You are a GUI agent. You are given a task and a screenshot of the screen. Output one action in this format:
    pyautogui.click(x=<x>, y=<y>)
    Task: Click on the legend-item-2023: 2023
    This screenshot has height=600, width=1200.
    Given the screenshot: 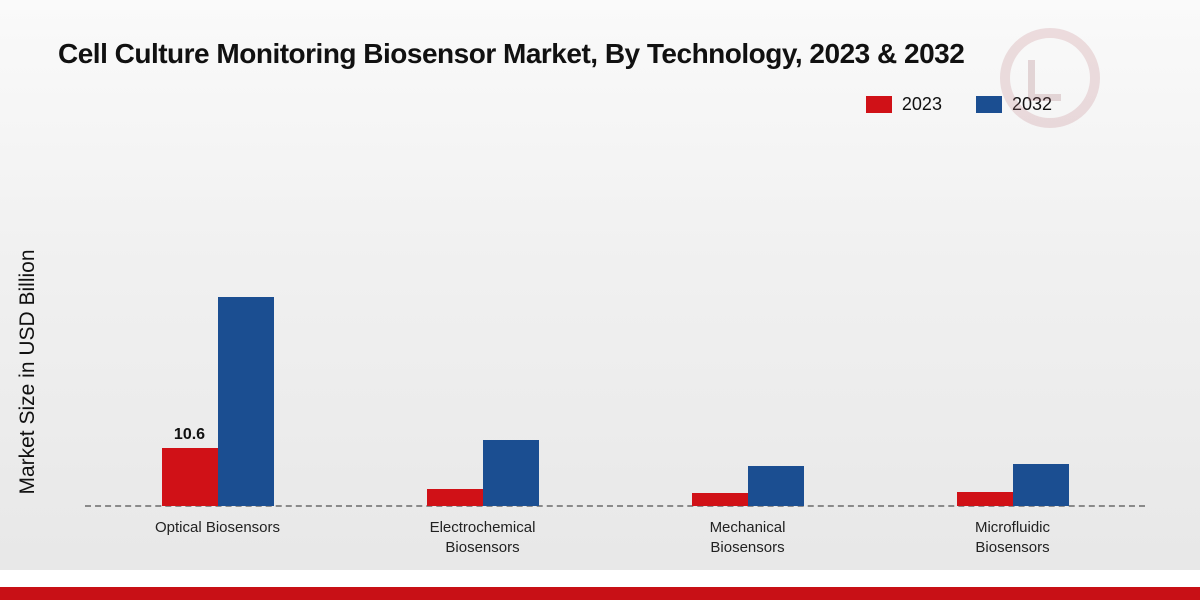 What is the action you would take?
    pyautogui.click(x=903, y=104)
    